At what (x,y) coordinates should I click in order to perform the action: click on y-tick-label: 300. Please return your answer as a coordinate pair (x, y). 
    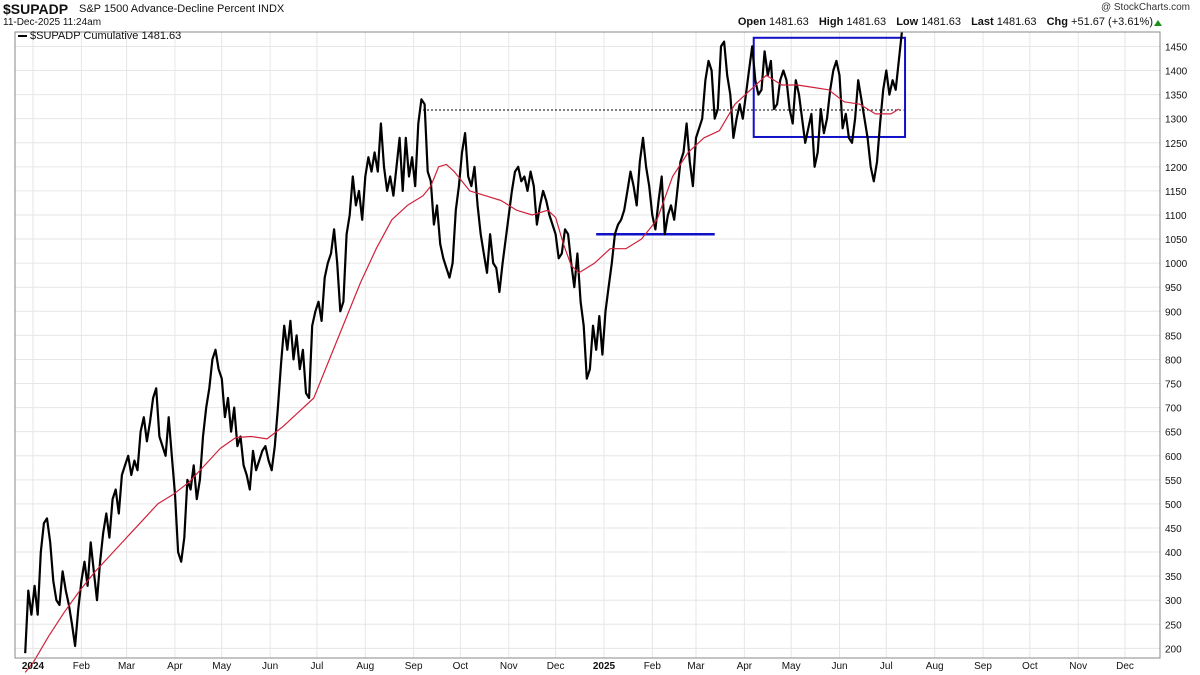
    Looking at the image, I should click on (1173, 601).